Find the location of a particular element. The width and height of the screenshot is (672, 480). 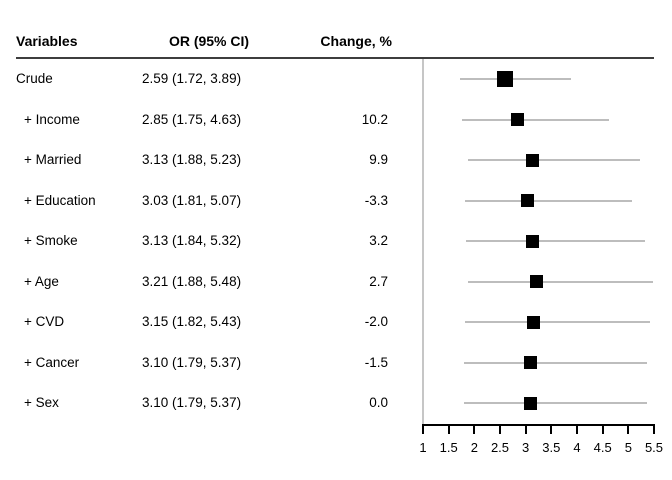

row-change-value: 3.2 is located at coordinates (378, 240).